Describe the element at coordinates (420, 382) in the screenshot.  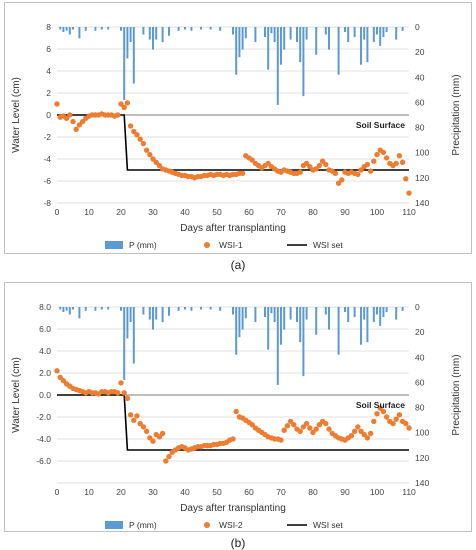
I see `y2-tick-label: 60` at that location.